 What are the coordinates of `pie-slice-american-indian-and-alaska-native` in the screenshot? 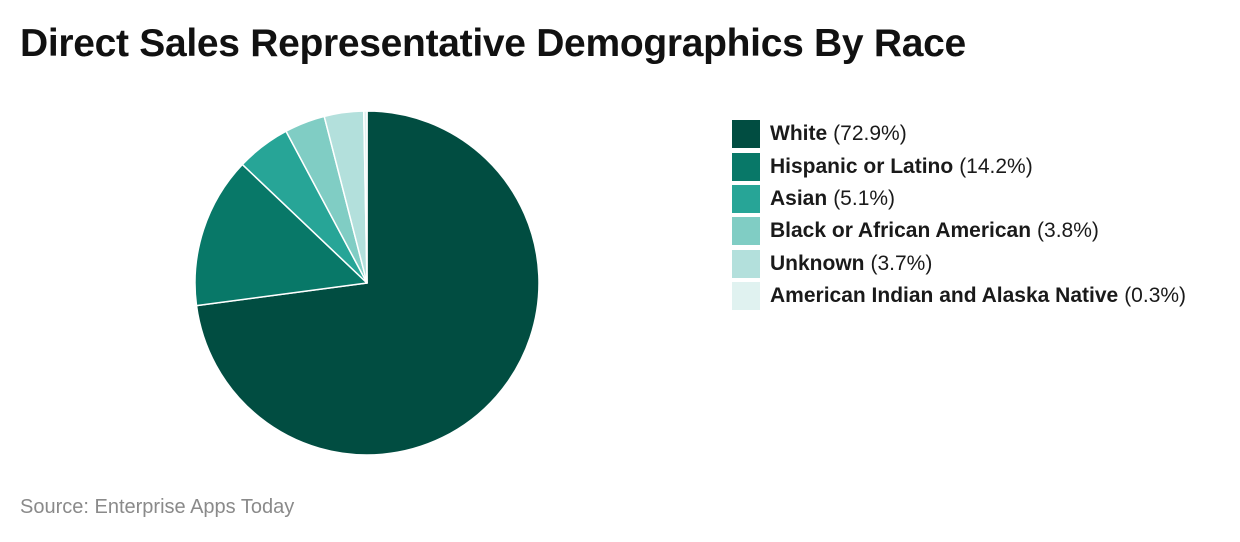 It's located at (365, 197).